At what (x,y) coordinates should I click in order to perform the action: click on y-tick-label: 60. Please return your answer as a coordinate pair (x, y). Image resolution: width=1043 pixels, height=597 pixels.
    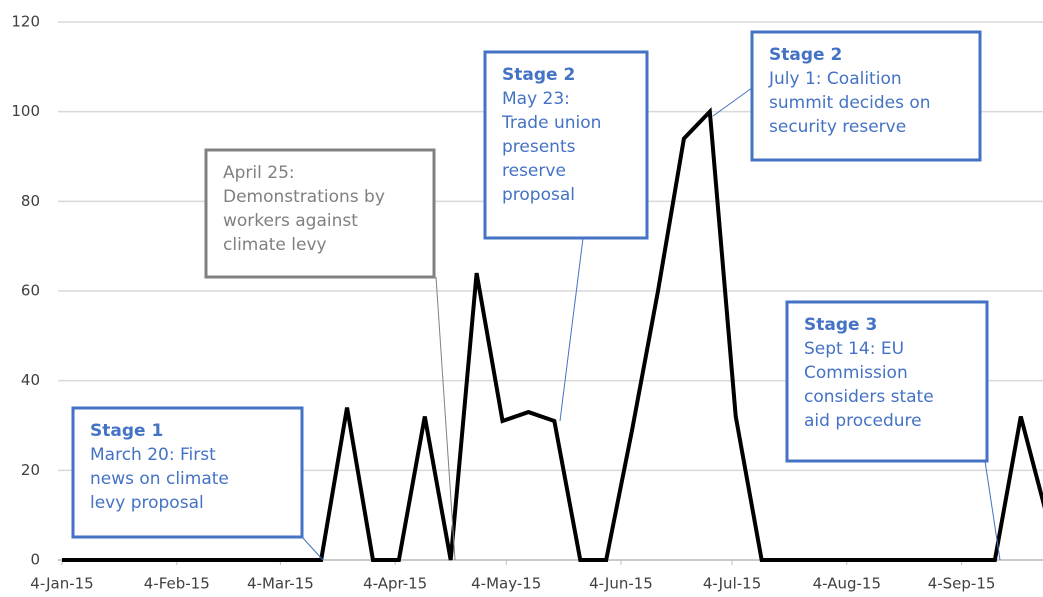
    Looking at the image, I should click on (30, 291).